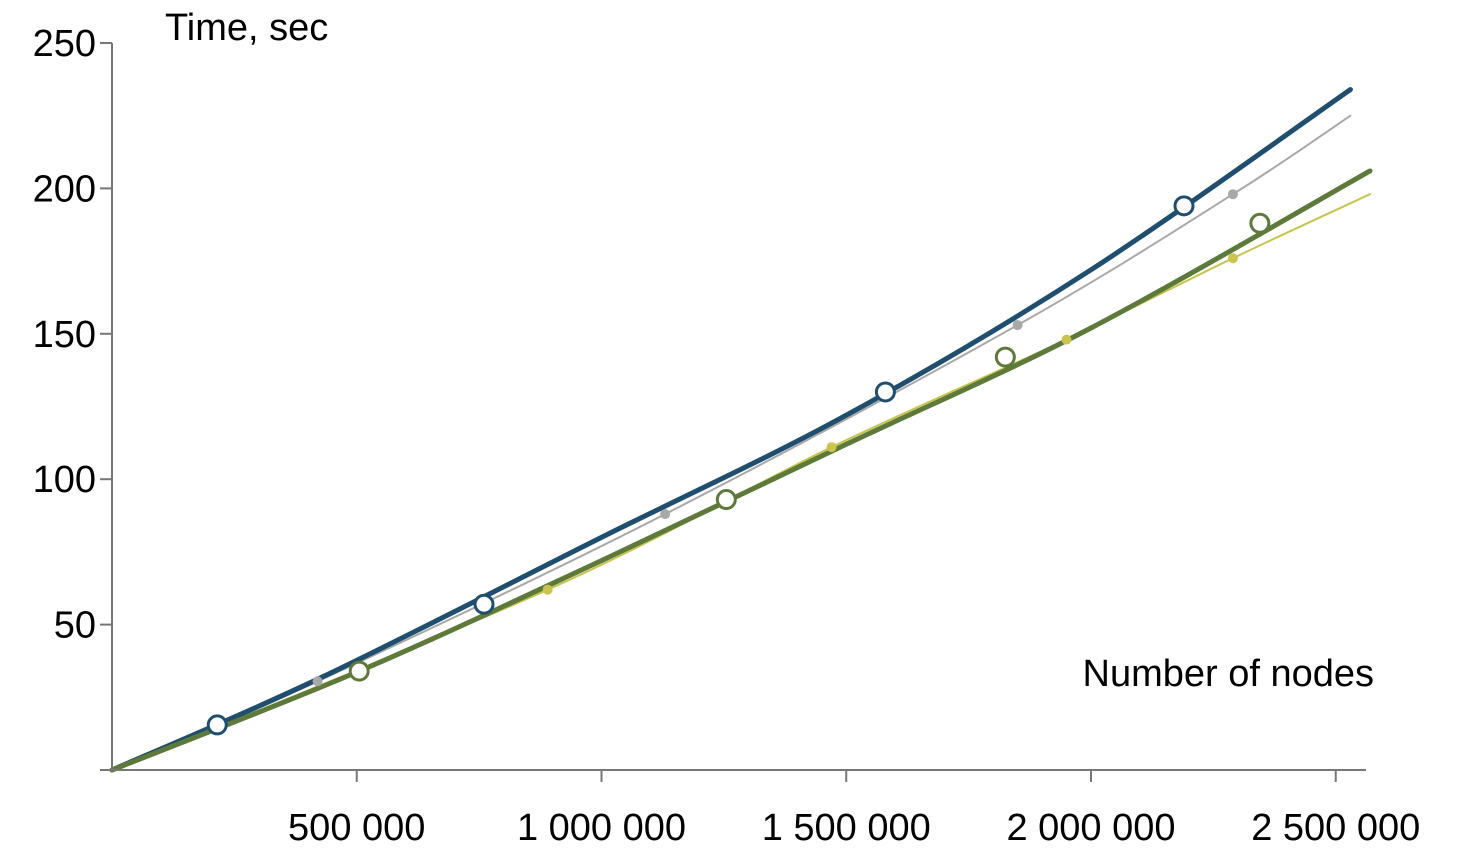 Image resolution: width=1458 pixels, height=849 pixels. What do you see at coordinates (601, 828) in the screenshot?
I see `x-tick-label: 1 000 000` at bounding box center [601, 828].